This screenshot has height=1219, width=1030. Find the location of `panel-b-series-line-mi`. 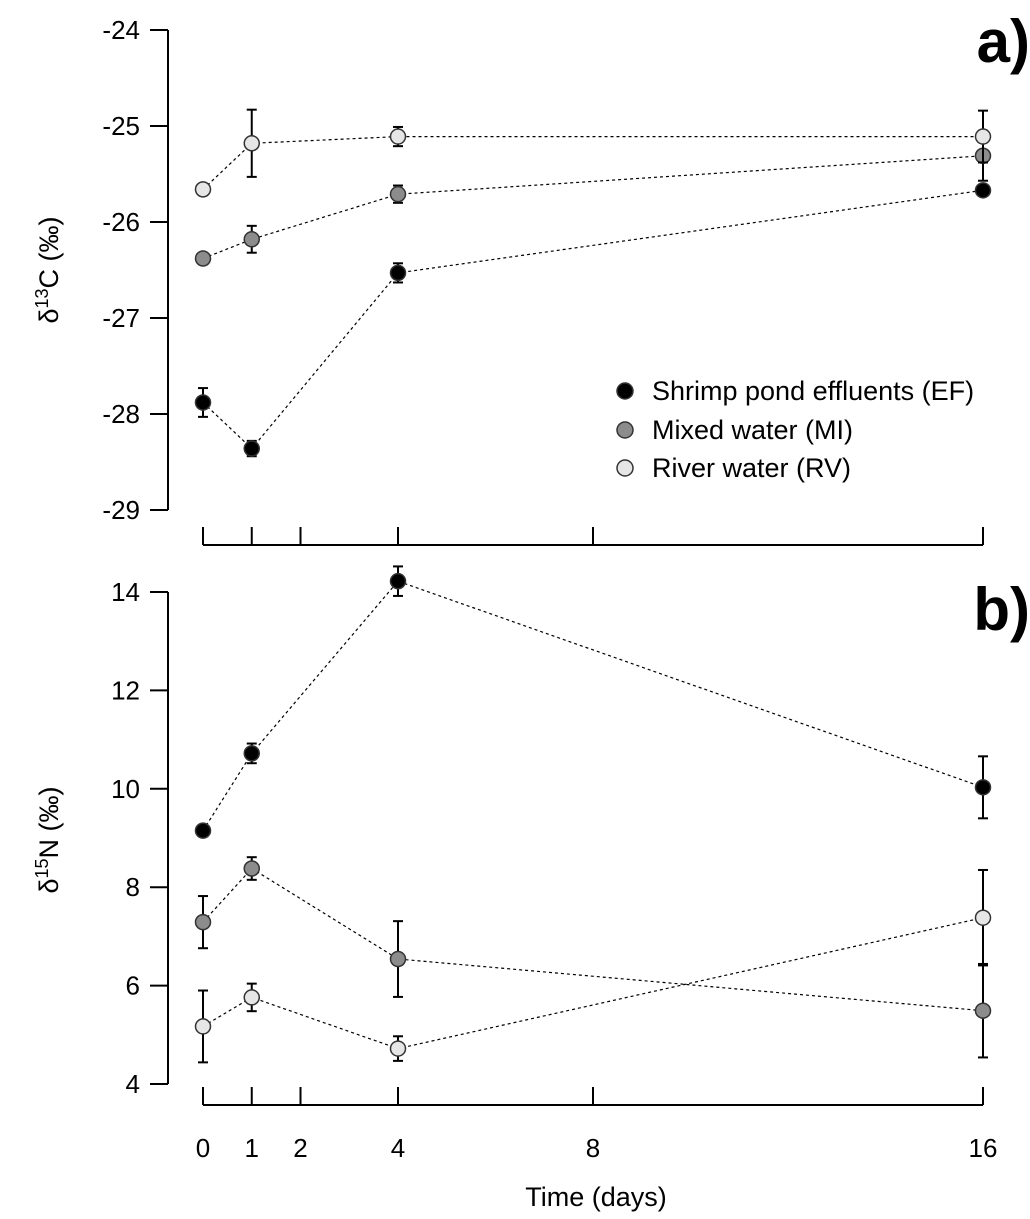

panel-b-series-line-mi is located at coordinates (593, 939).